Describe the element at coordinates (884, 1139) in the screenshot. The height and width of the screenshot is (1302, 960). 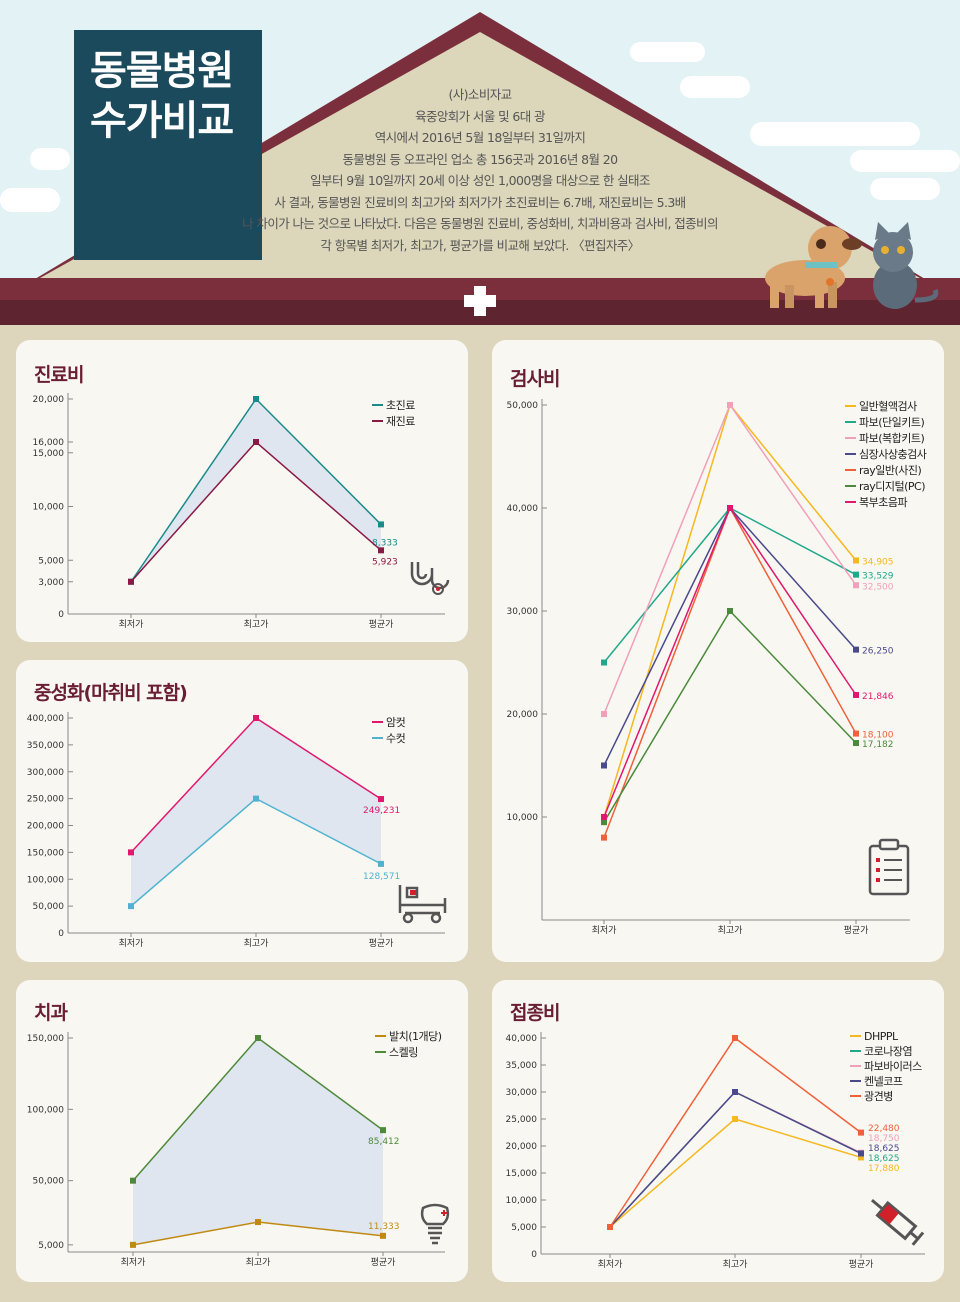
I see `value-label: 18,750` at that location.